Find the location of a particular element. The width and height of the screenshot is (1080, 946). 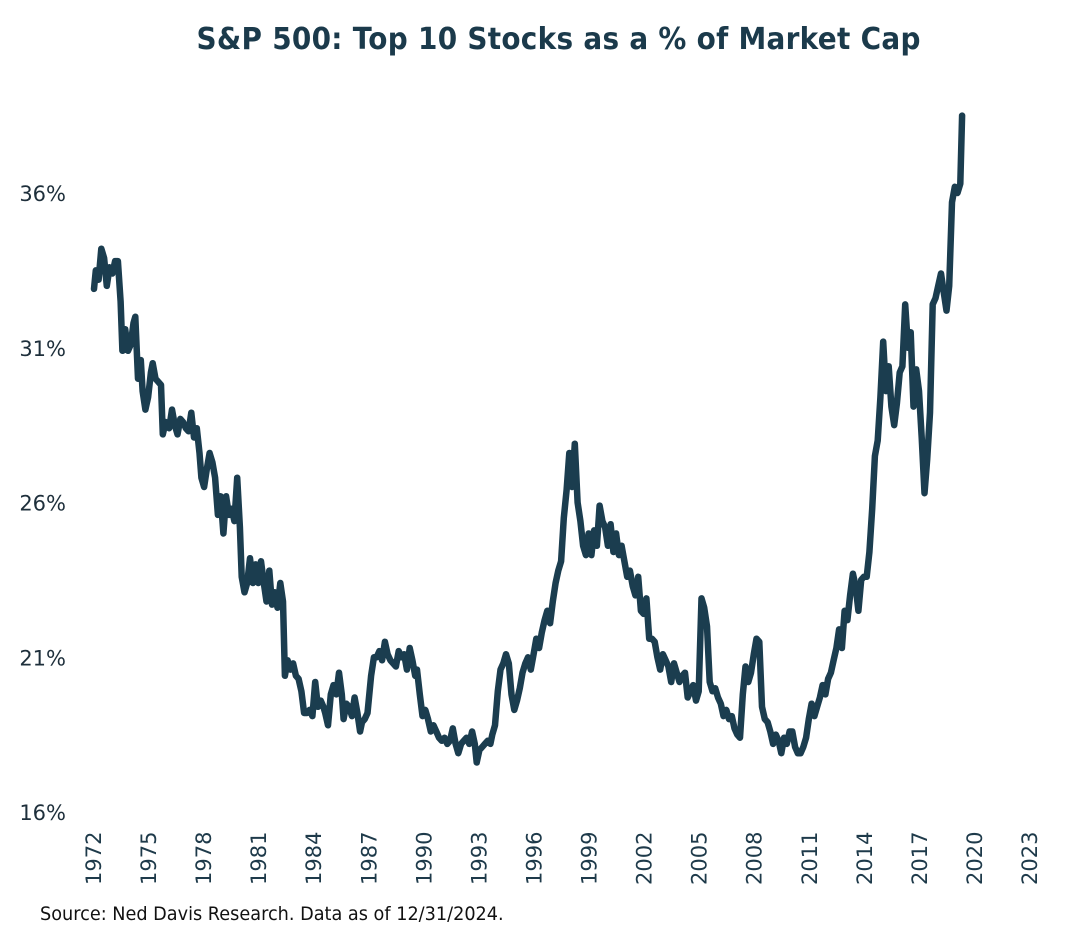

y-axis-ticks: 36% 31% 26% 21% 16% is located at coordinates (42, 503).